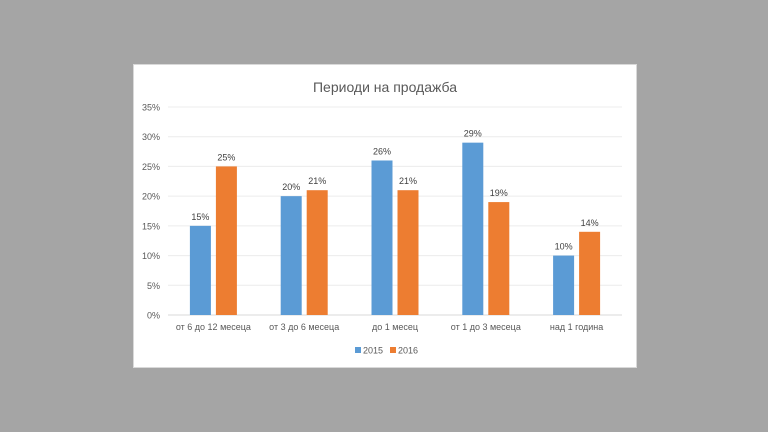 The image size is (768, 432). Describe the element at coordinates (393, 350) in the screenshot. I see `legend-swatch-2016` at that location.